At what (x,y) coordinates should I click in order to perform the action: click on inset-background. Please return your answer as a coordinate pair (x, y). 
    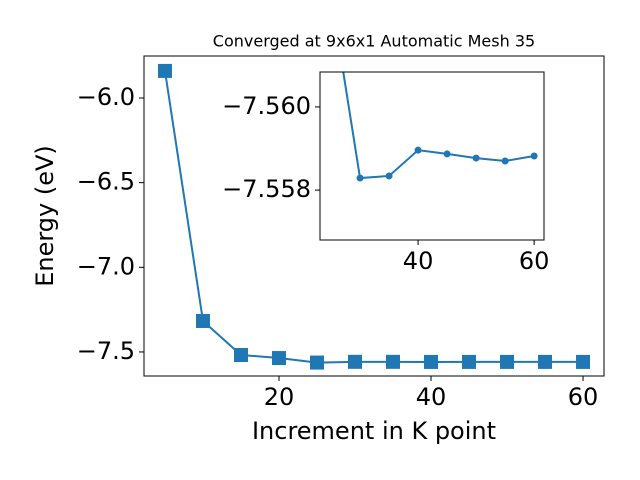
    Looking at the image, I should click on (432, 156).